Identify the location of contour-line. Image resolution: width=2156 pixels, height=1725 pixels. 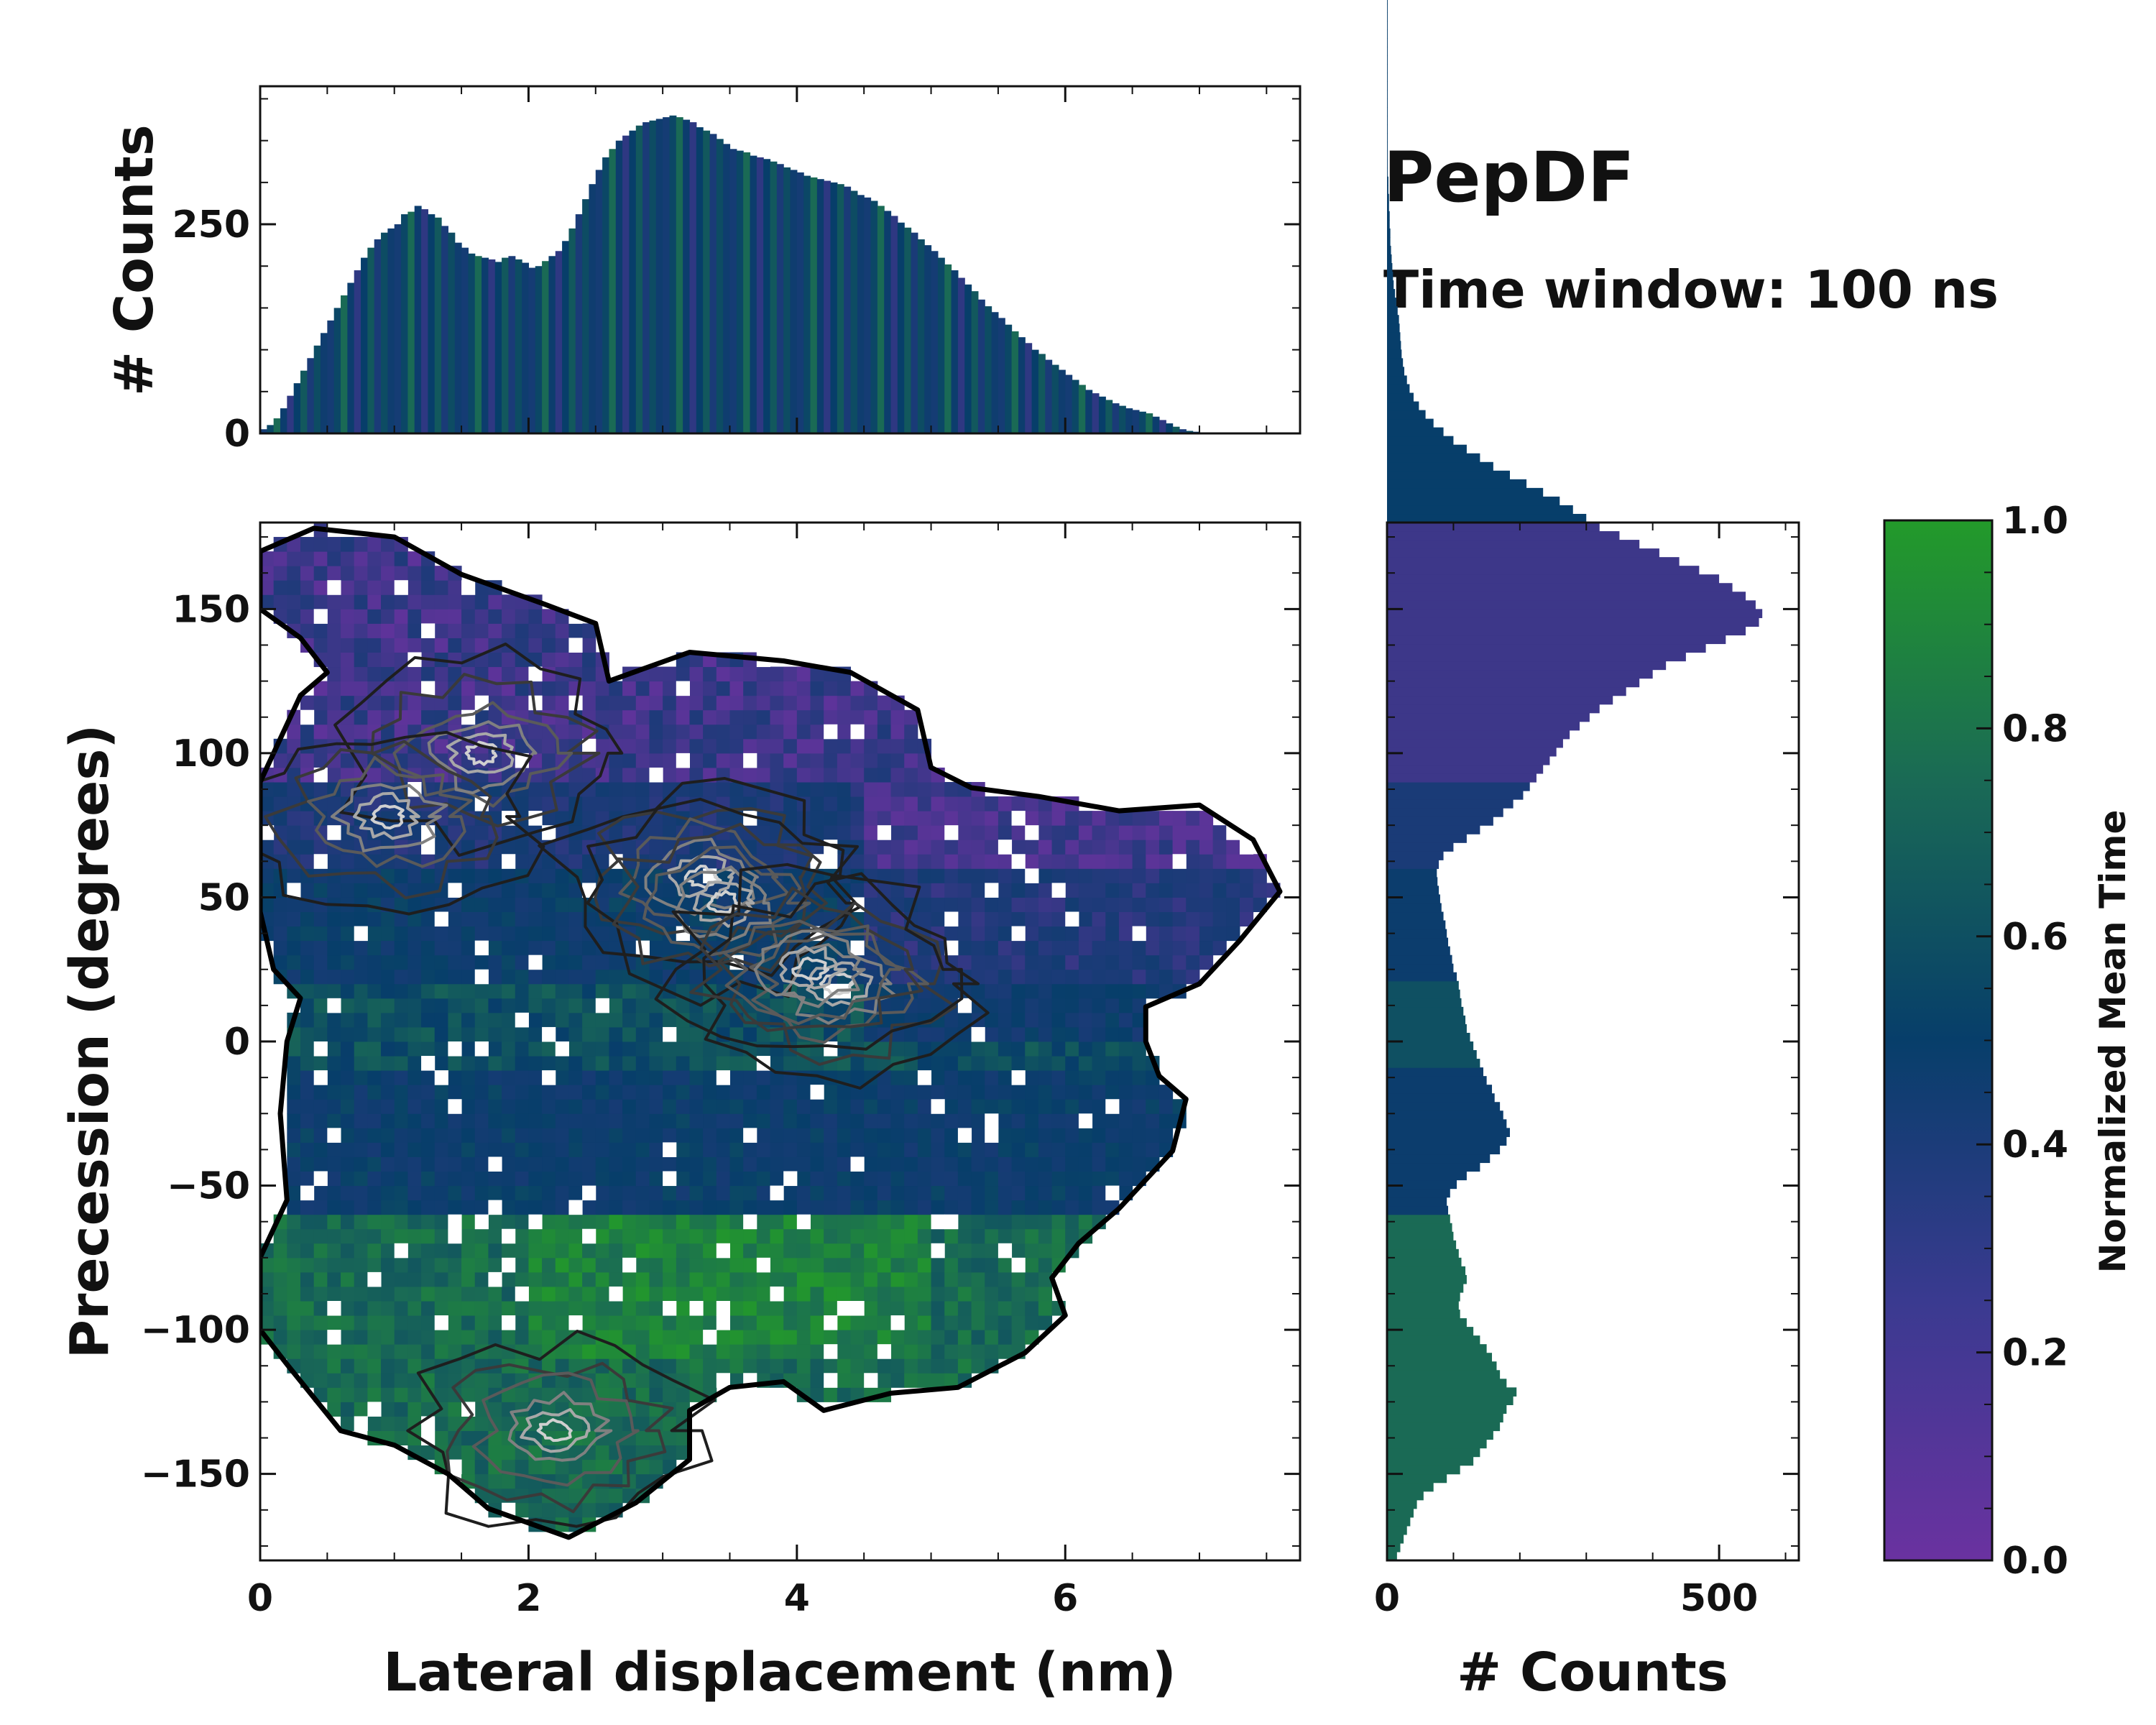
(390, 811).